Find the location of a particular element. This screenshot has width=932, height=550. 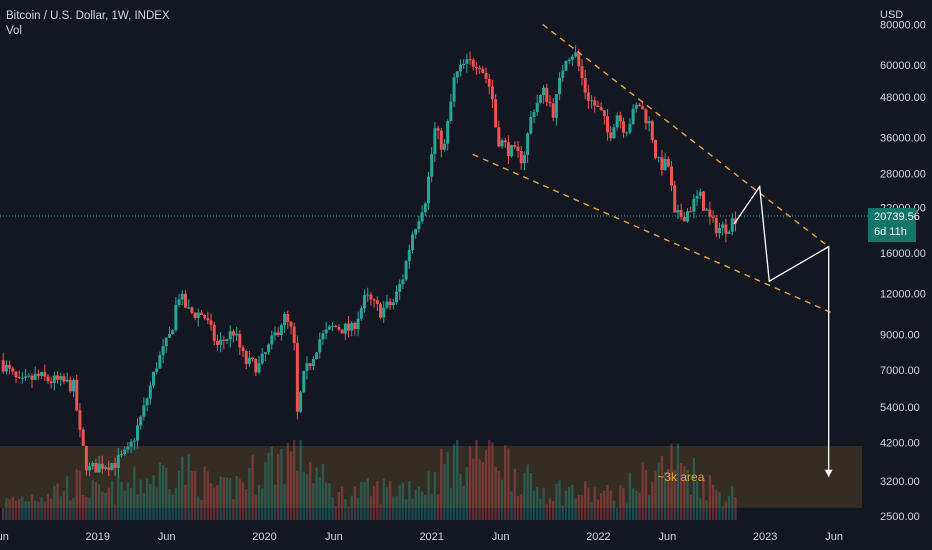

price-tick-label: 28000.00 is located at coordinates (903, 174).